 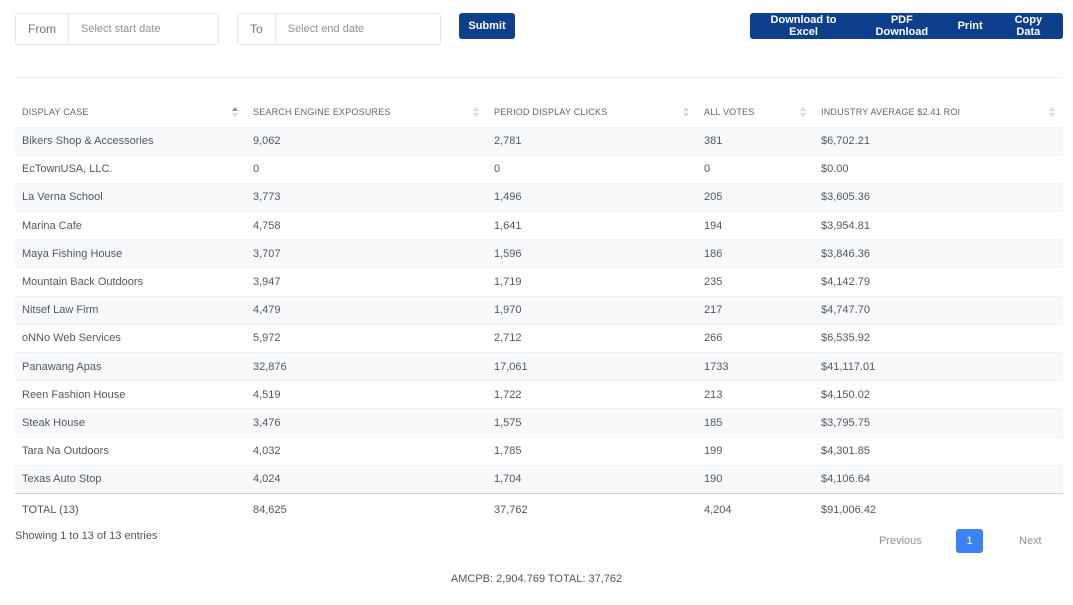 I want to click on table-row: Texas Auto Stop 4,024 1,704 190 $4,106.64, so click(x=539, y=479).